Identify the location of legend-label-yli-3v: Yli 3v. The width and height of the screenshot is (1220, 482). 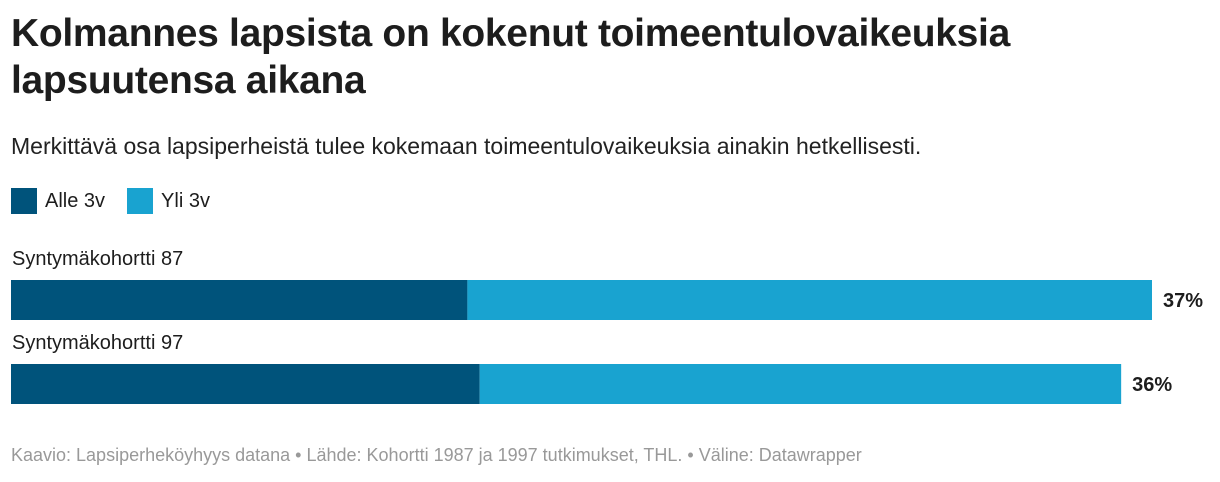
(185, 200).